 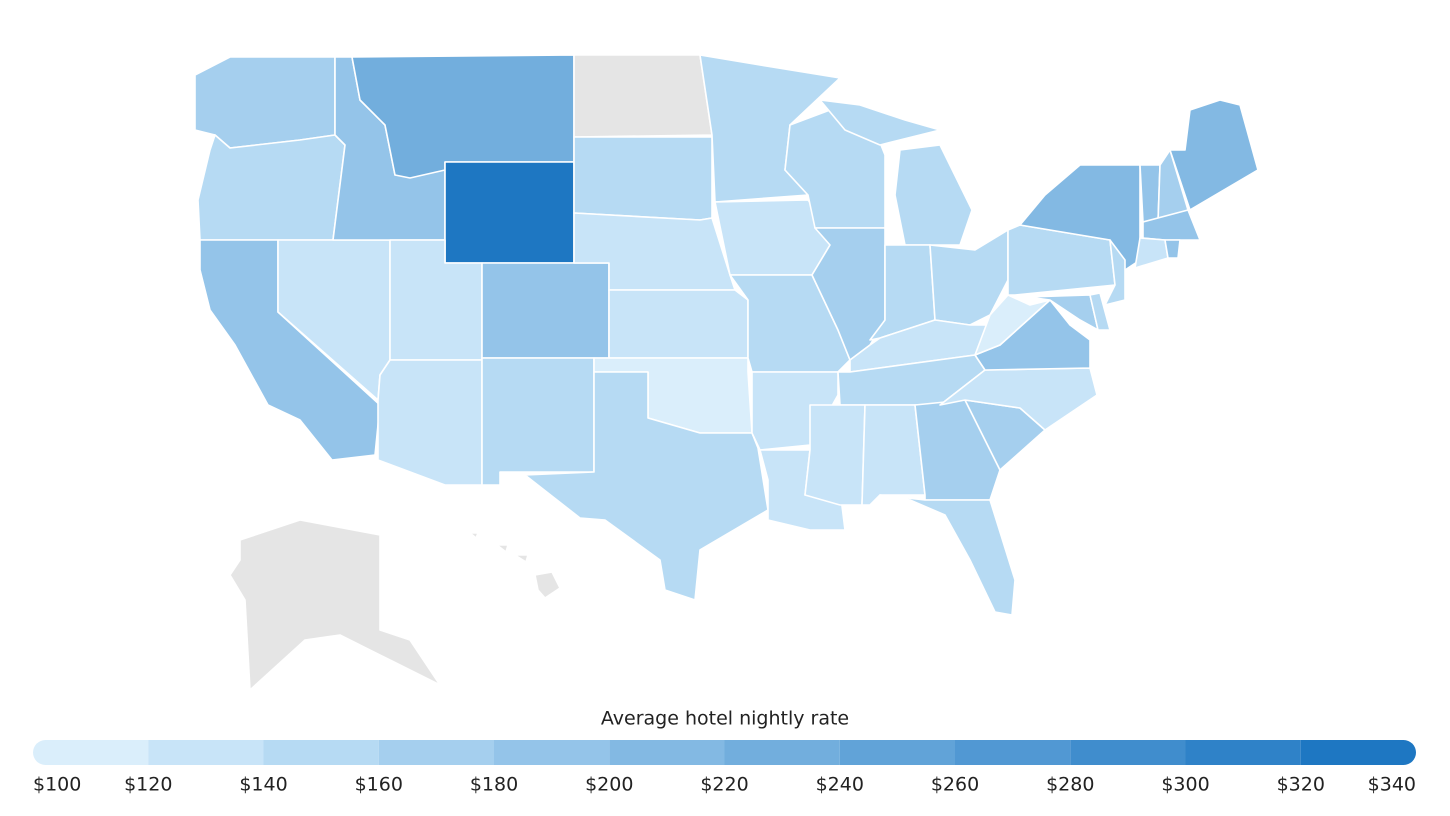 I want to click on legend-tick-label: $100, so click(x=57, y=785).